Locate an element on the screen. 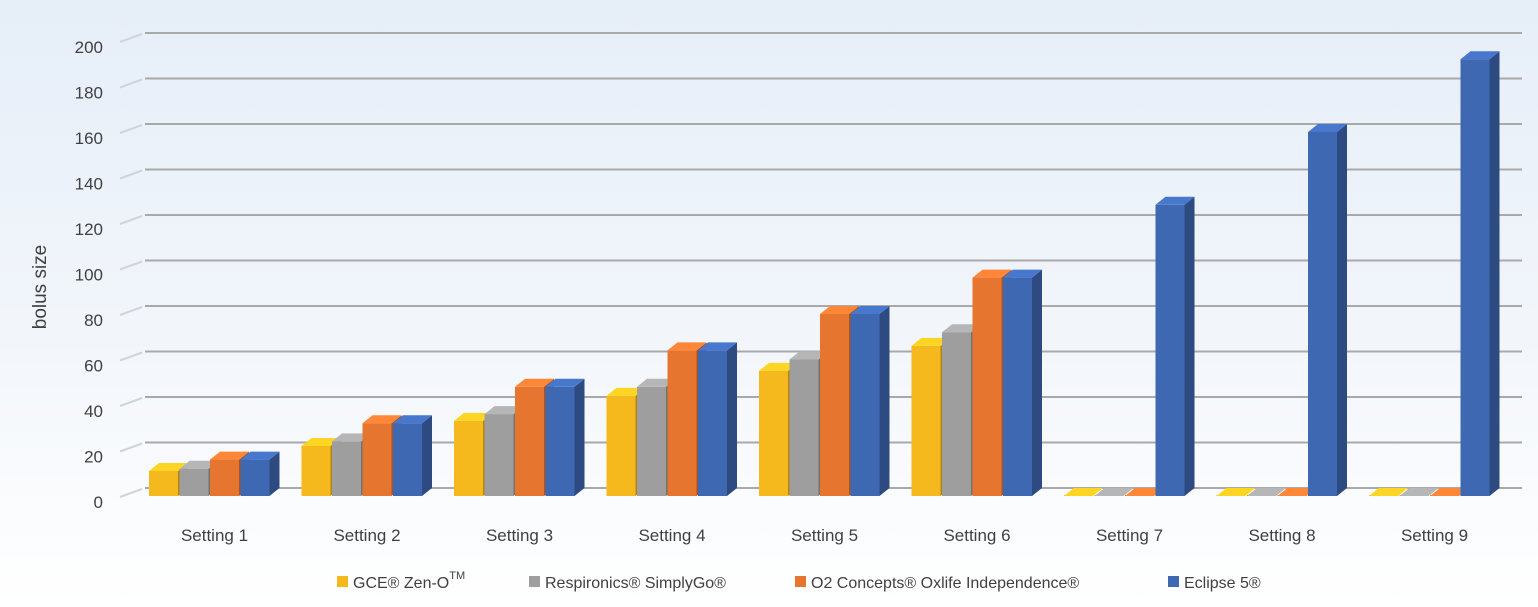 The height and width of the screenshot is (607, 1538). x-category-label: Setting 3 is located at coordinates (519, 535).